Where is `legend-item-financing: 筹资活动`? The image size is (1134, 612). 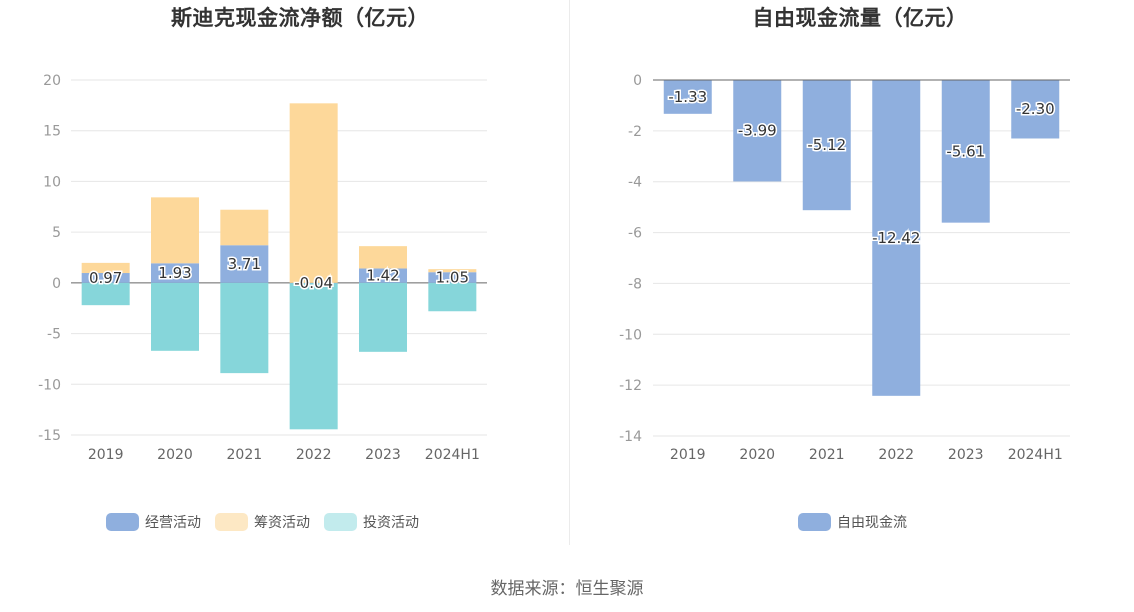 legend-item-financing: 筹资活动 is located at coordinates (262, 522).